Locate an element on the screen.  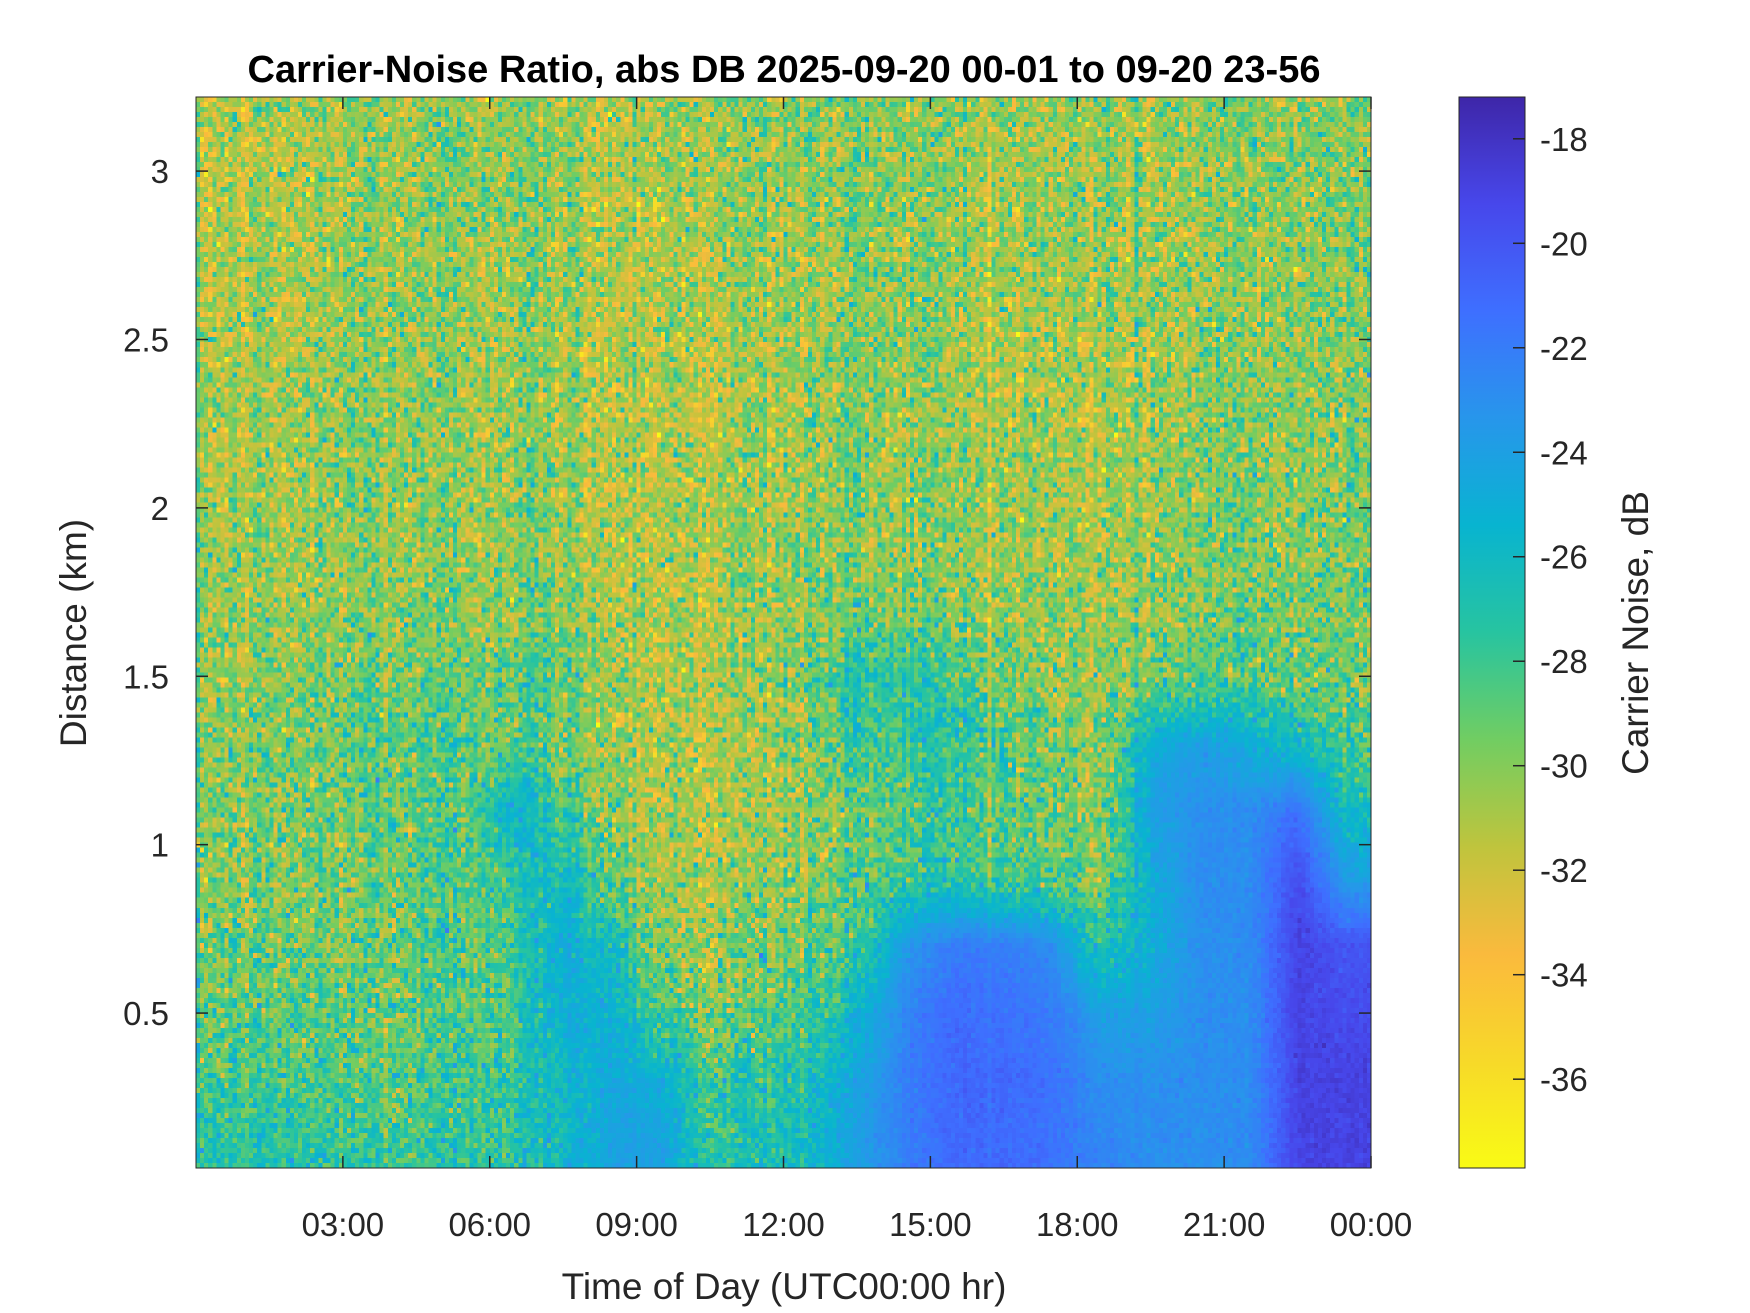
x-tick-label: 12:00 is located at coordinates (783, 1224).